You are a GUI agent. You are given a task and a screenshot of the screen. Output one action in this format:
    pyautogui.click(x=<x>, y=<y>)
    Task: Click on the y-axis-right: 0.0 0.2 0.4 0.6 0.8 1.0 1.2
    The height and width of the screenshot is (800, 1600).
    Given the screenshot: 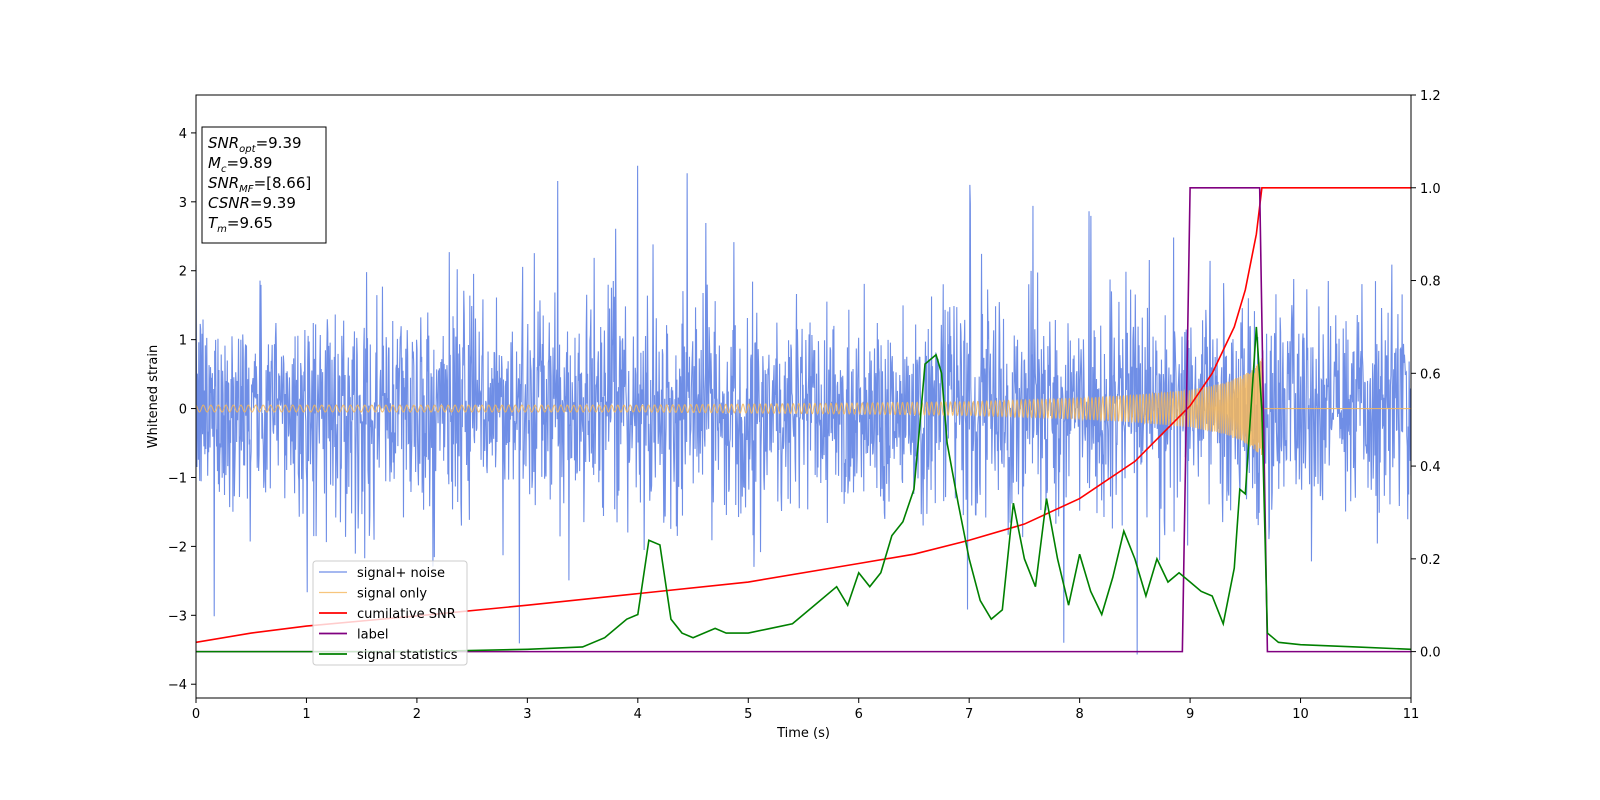 What is the action you would take?
    pyautogui.click(x=1426, y=375)
    